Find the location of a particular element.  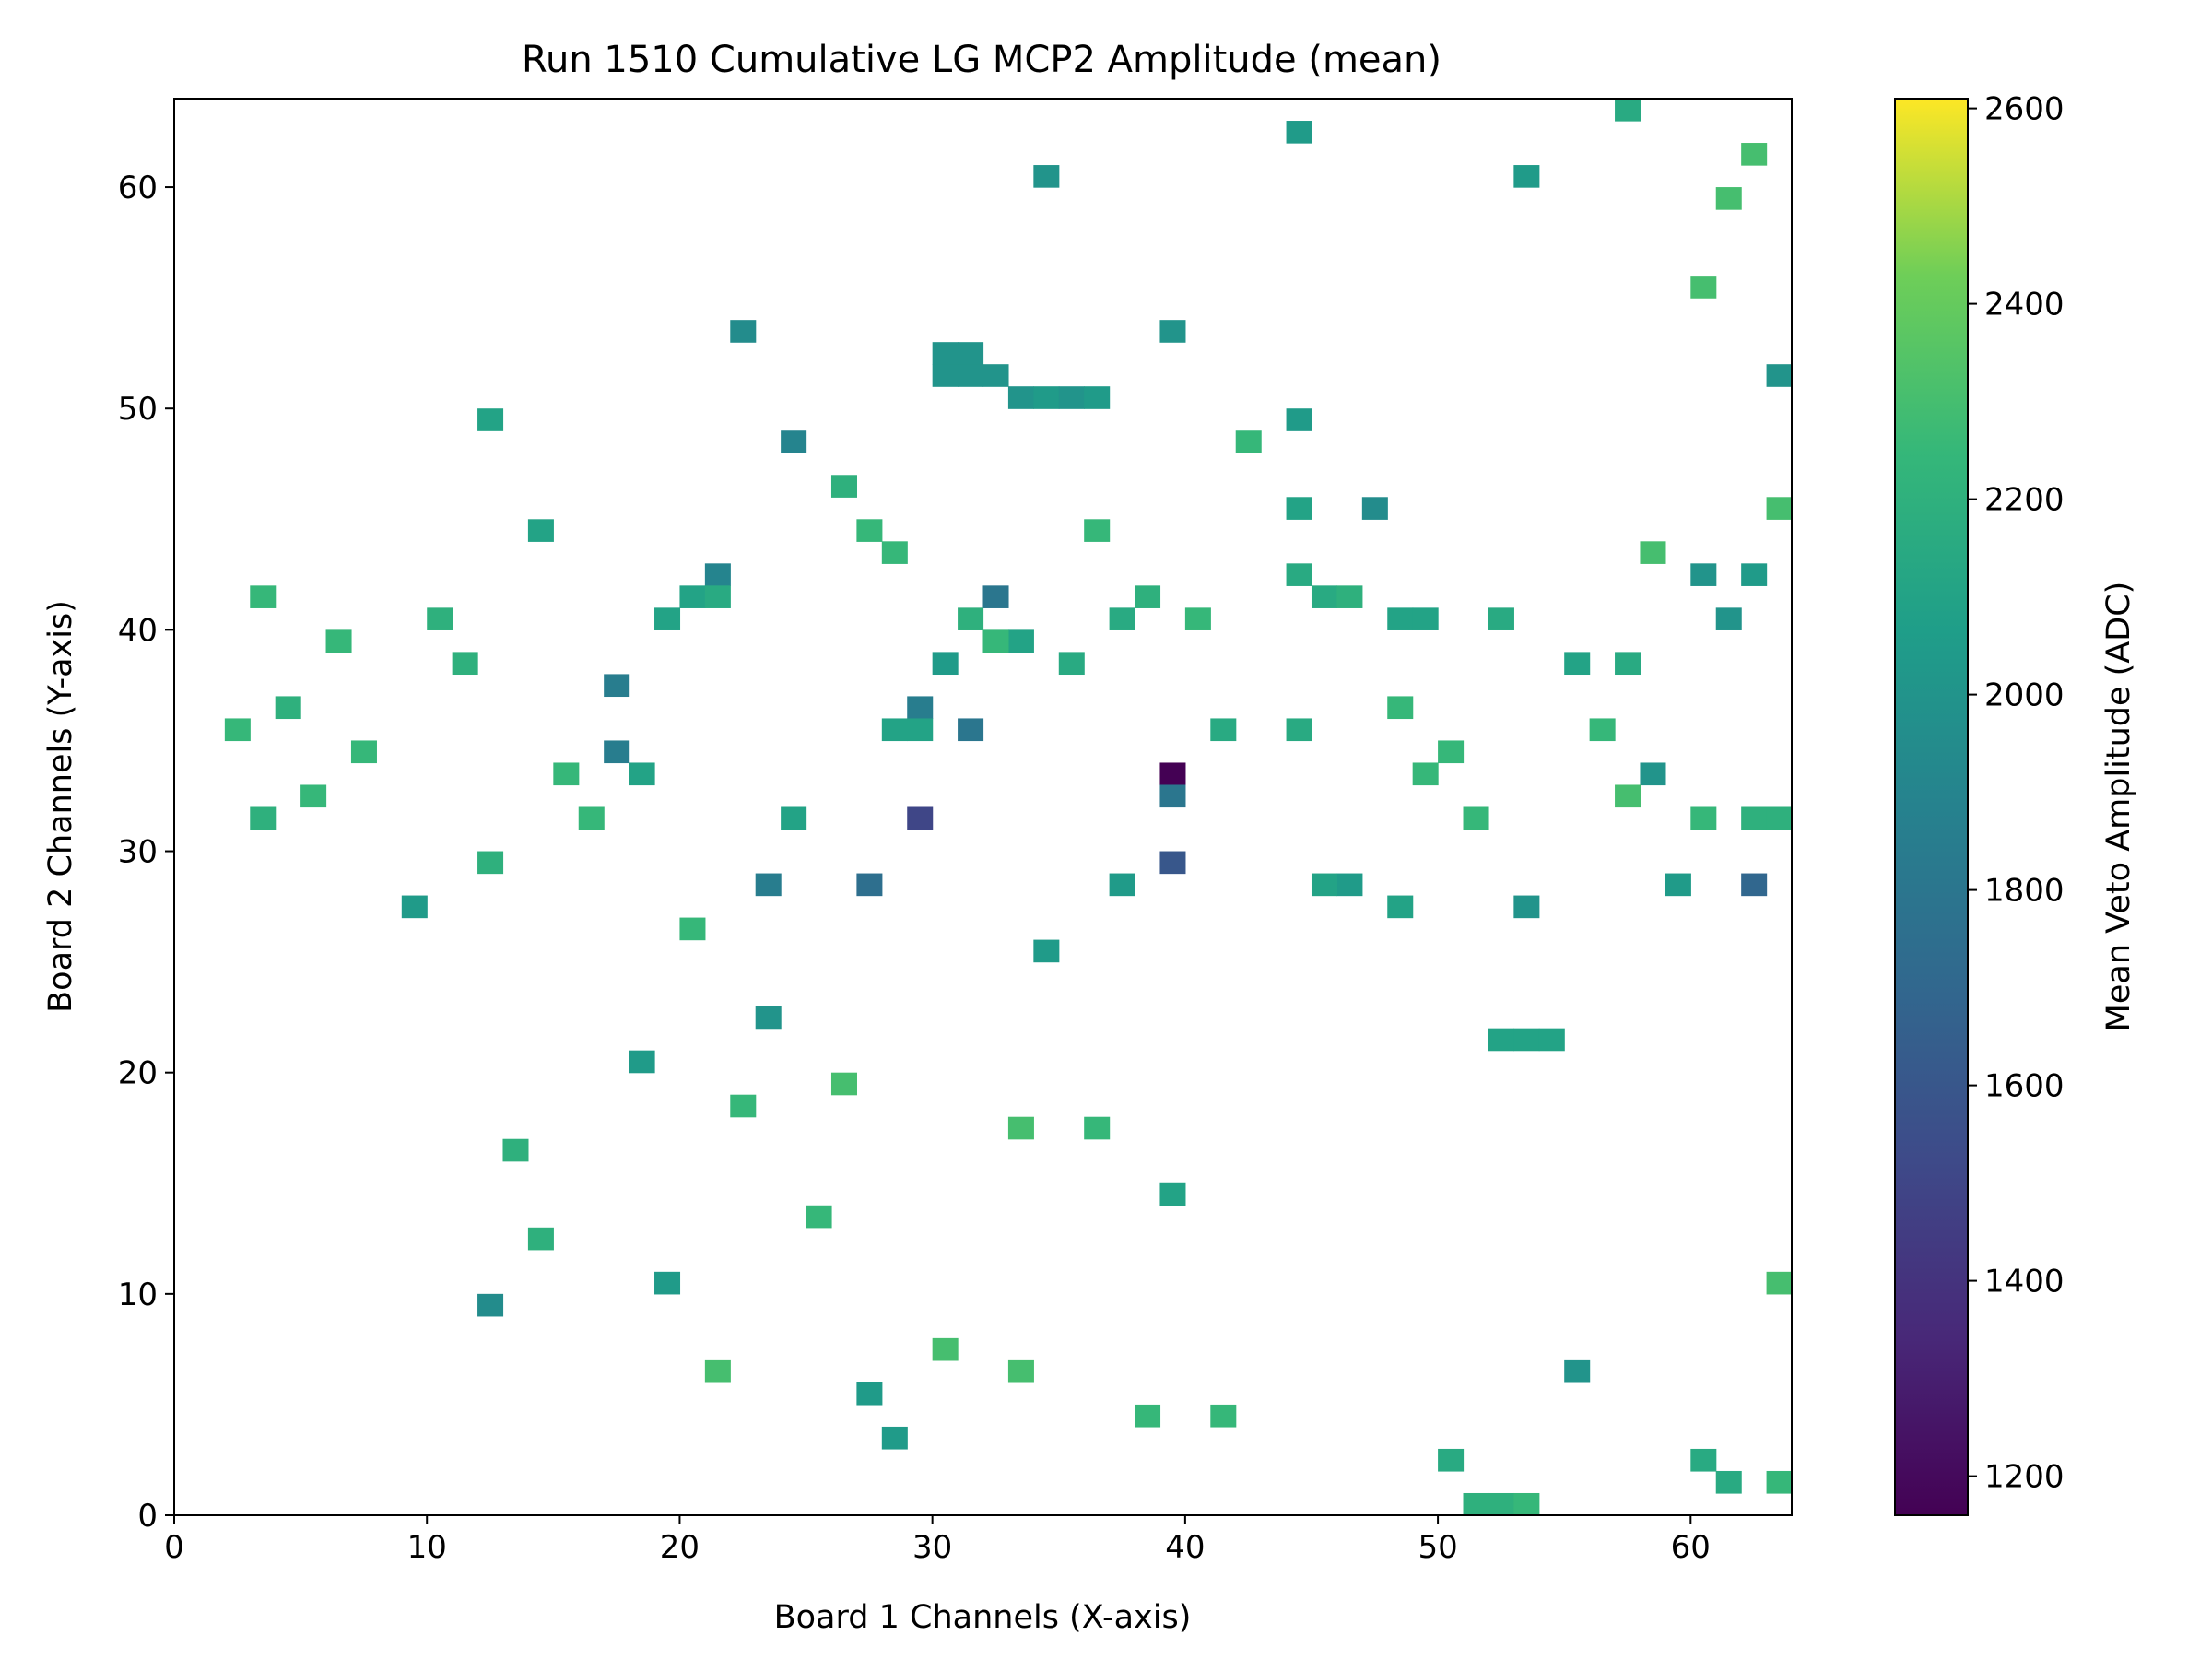

y-tick-label: 40 is located at coordinates (138, 630).